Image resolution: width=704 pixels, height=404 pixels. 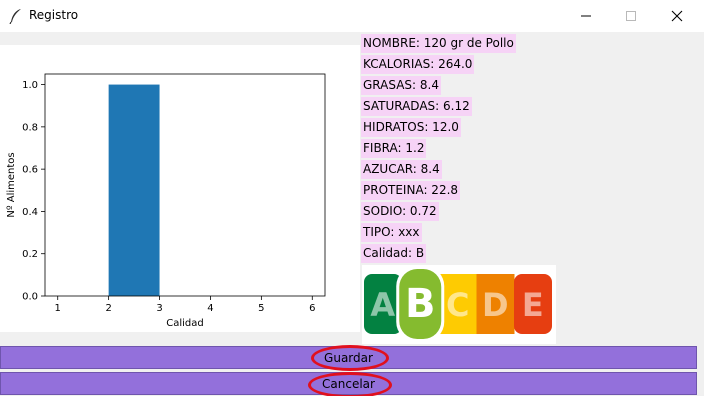 What do you see at coordinates (108, 308) in the screenshot?
I see `x-tick-label: 2` at bounding box center [108, 308].